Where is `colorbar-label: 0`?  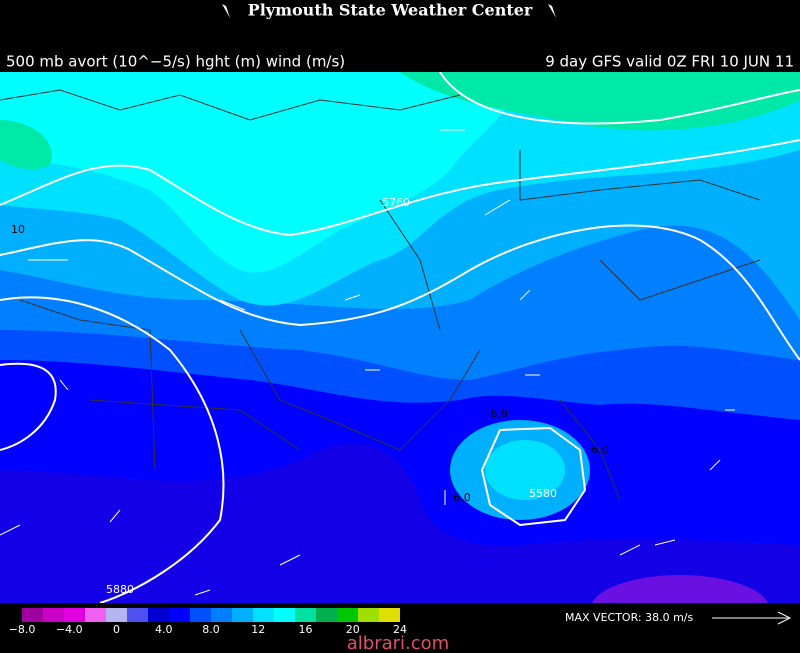
colorbar-label: 0 is located at coordinates (116, 629).